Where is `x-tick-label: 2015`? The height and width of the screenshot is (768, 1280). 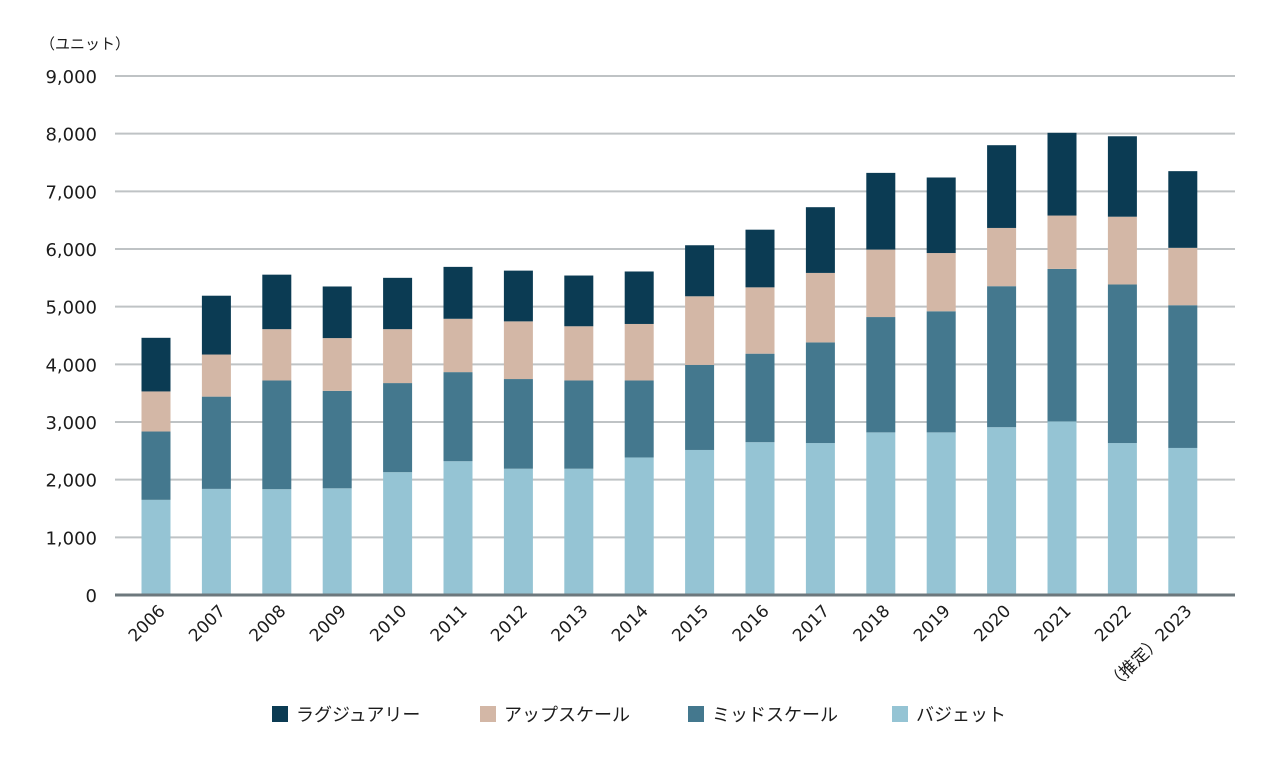
x-tick-label: 2015 is located at coordinates (690, 623).